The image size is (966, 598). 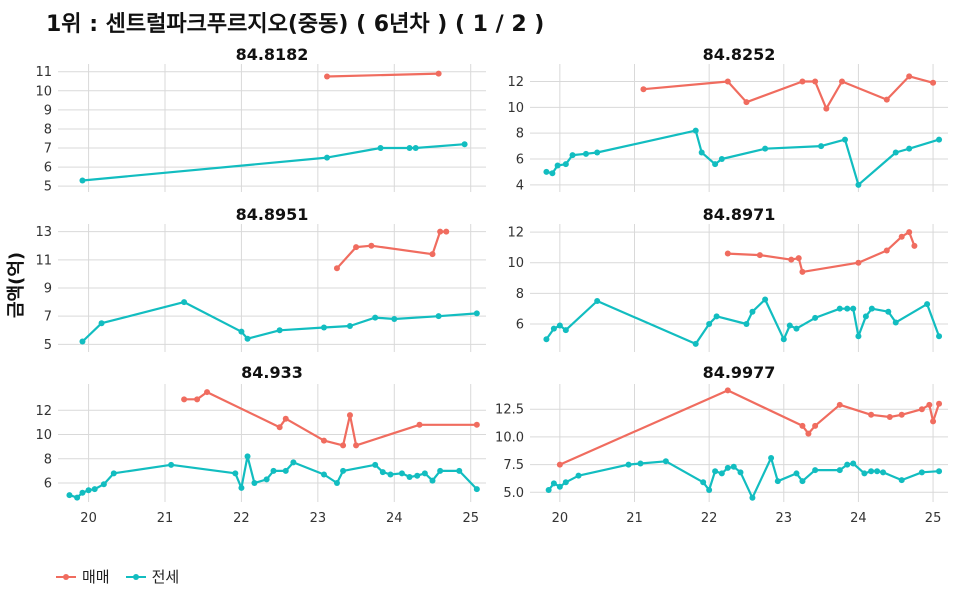 I want to click on panel-title-0: 84.8182, so click(x=272, y=54).